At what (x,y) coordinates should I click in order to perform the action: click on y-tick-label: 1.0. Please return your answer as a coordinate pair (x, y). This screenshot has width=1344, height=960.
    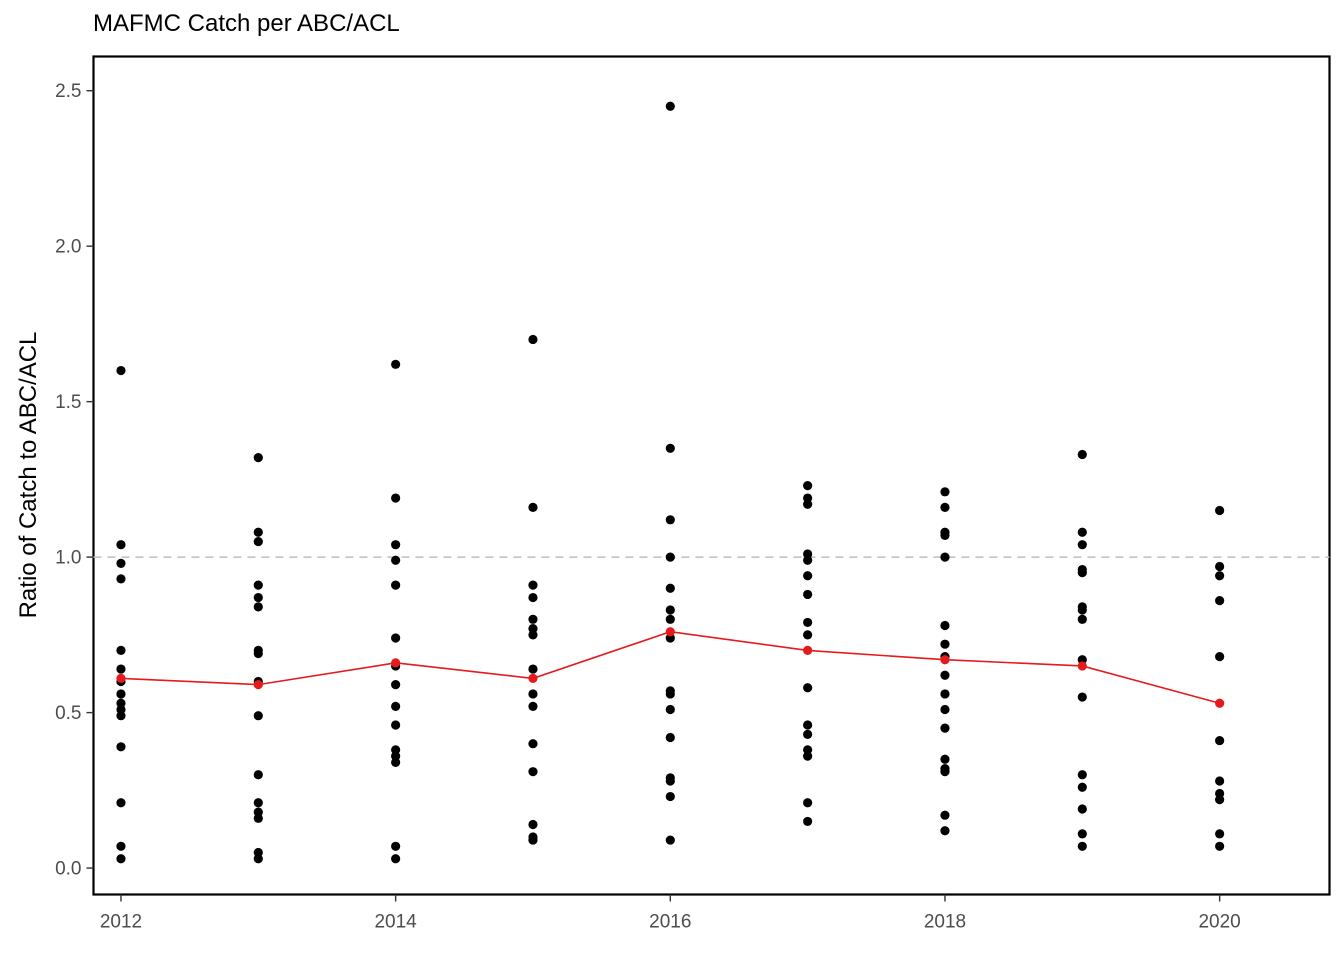
    Looking at the image, I should click on (68, 558).